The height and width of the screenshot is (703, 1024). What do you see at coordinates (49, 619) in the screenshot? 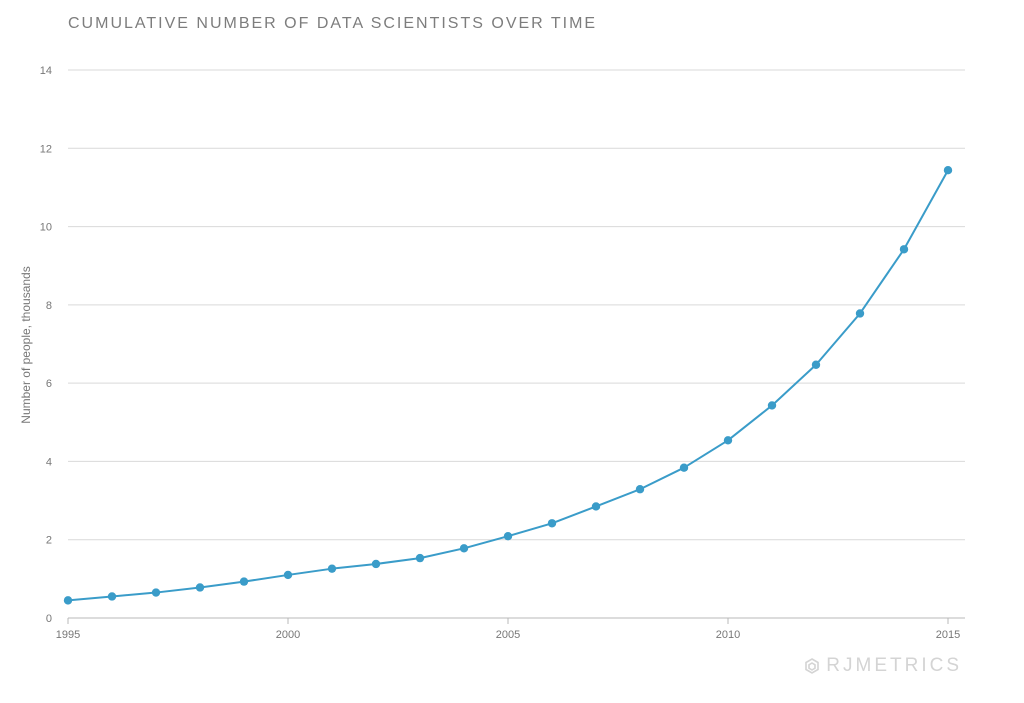
I see `y-tick-label: 0` at bounding box center [49, 619].